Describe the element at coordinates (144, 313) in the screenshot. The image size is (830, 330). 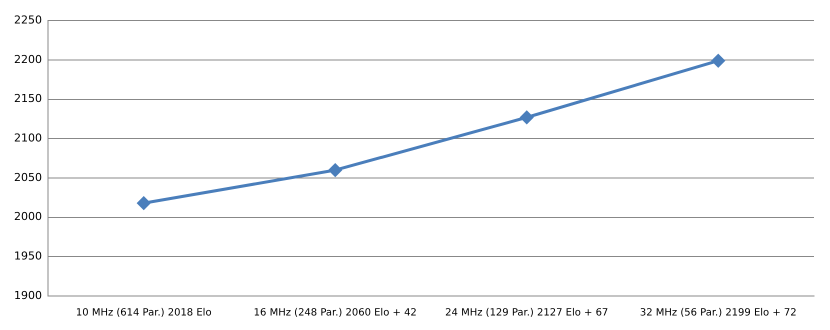
I see `x-tick-label: 10 MHz (614 Par.) 2018 Elo` at that location.